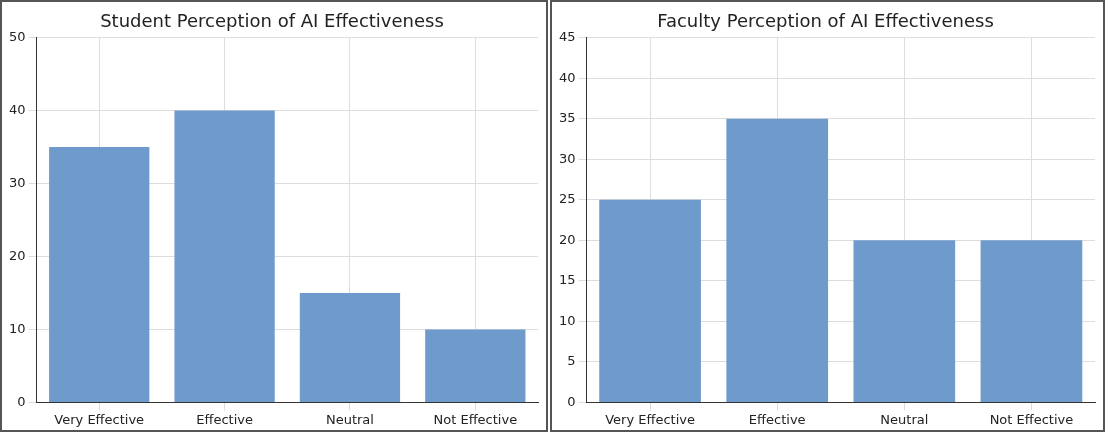 Image resolution: width=1105 pixels, height=432 pixels. I want to click on y-tick-label: 5, so click(571, 361).